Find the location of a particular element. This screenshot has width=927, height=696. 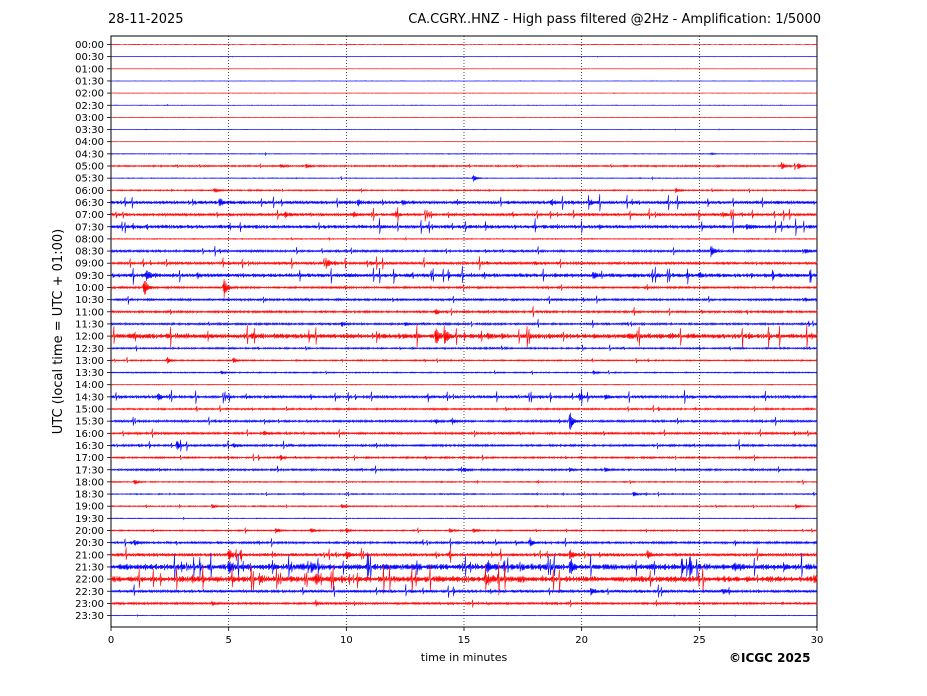

y-tick-label-1900: 19:00 is located at coordinates (89, 507).